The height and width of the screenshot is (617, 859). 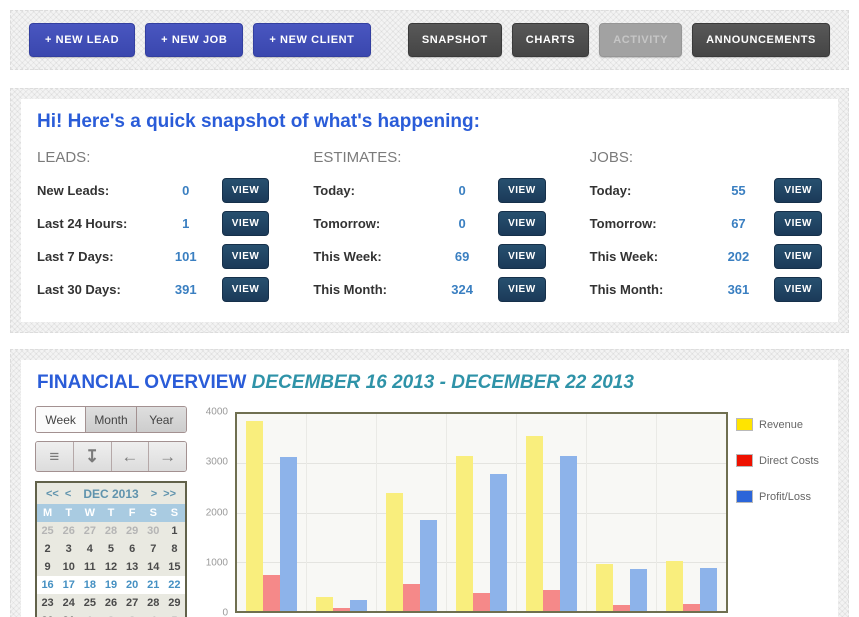 What do you see at coordinates (462, 256) in the screenshot?
I see `stat-value: 69` at bounding box center [462, 256].